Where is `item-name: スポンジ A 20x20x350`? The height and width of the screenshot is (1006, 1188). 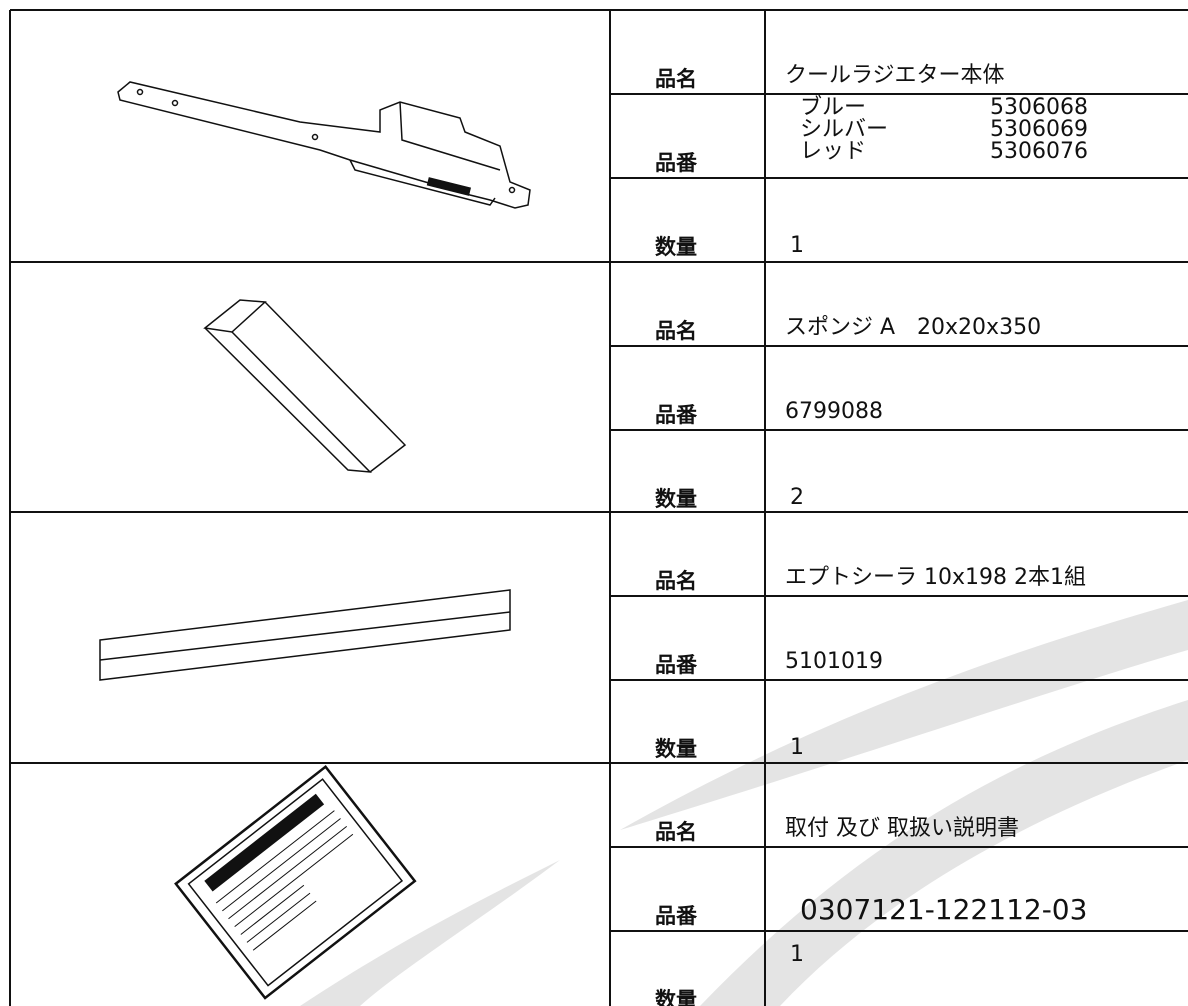 item-name: スポンジ A 20x20x350 is located at coordinates (913, 327).